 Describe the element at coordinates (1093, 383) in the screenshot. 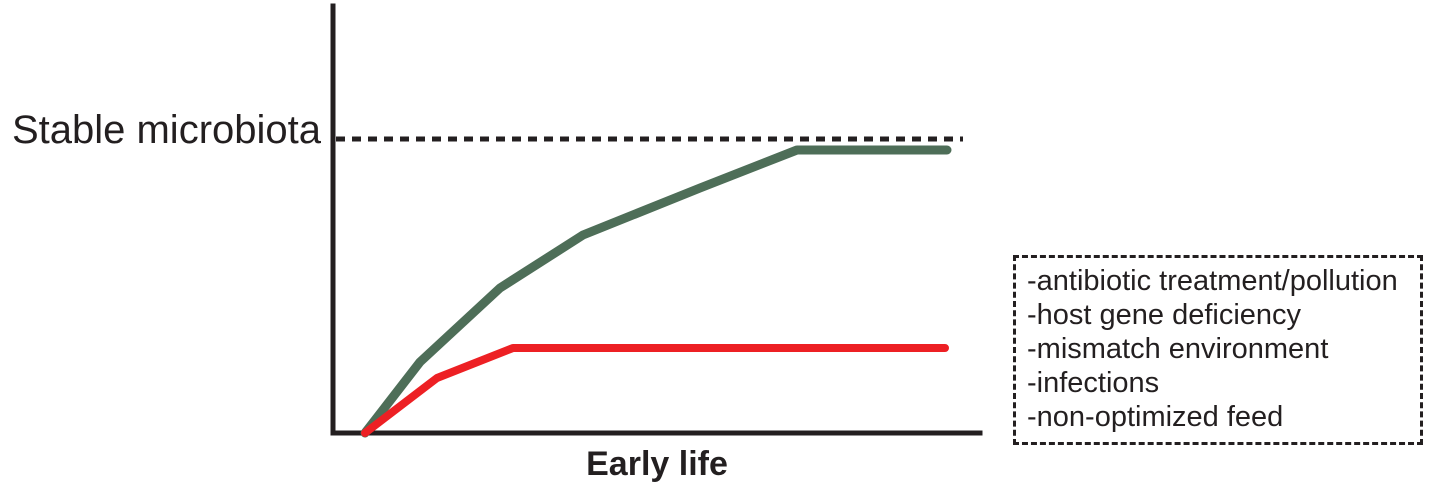

I see `legend-item: -infections` at that location.